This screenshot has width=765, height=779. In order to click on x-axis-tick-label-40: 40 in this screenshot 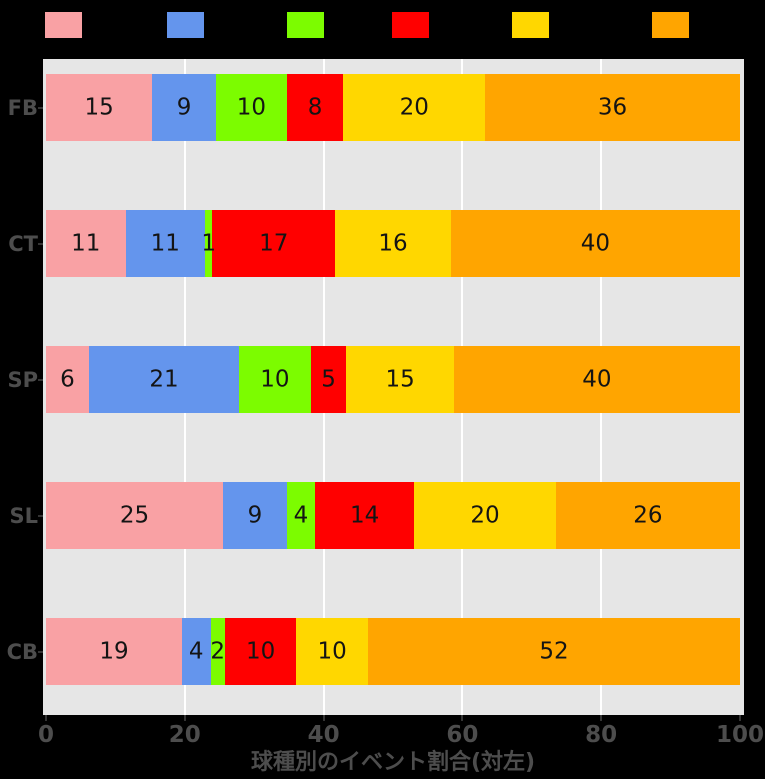, I will do `click(323, 735)`.